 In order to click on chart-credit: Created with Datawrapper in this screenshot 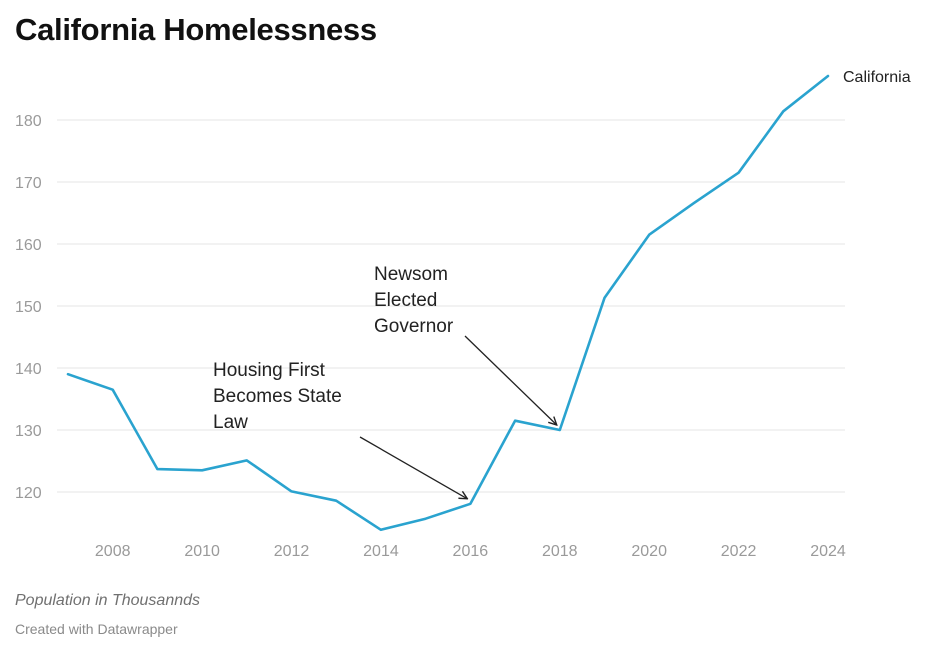, I will do `click(96, 629)`.